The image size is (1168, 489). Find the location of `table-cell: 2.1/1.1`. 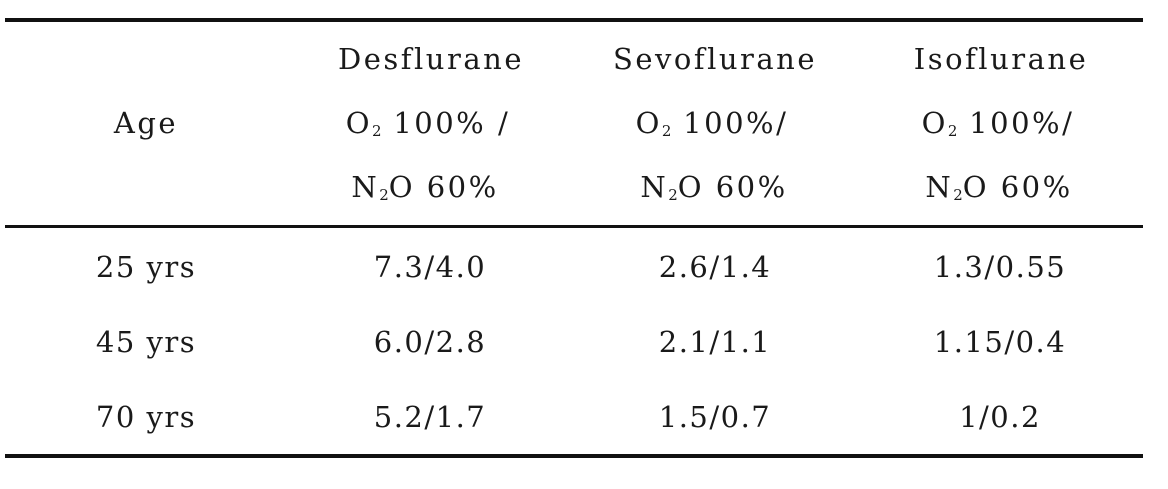

table-cell: 2.1/1.1 is located at coordinates (715, 342).